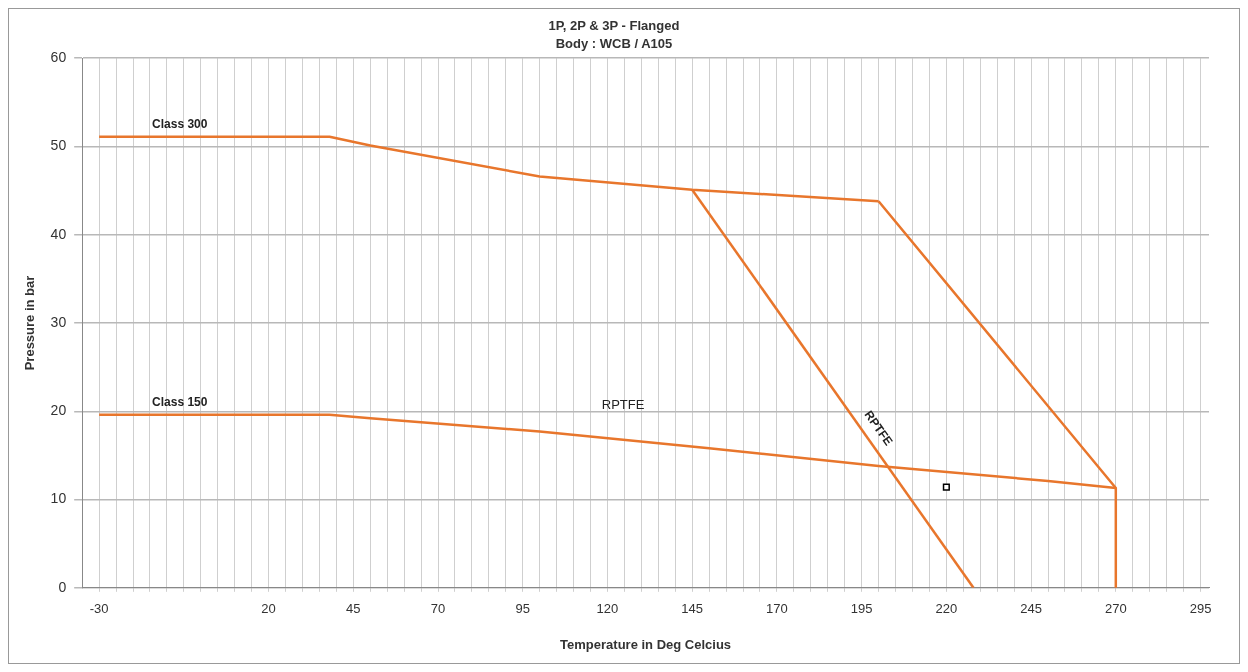 This screenshot has height=672, width=1248. Describe the element at coordinates (522, 609) in the screenshot. I see `x-tick-label: 95` at that location.